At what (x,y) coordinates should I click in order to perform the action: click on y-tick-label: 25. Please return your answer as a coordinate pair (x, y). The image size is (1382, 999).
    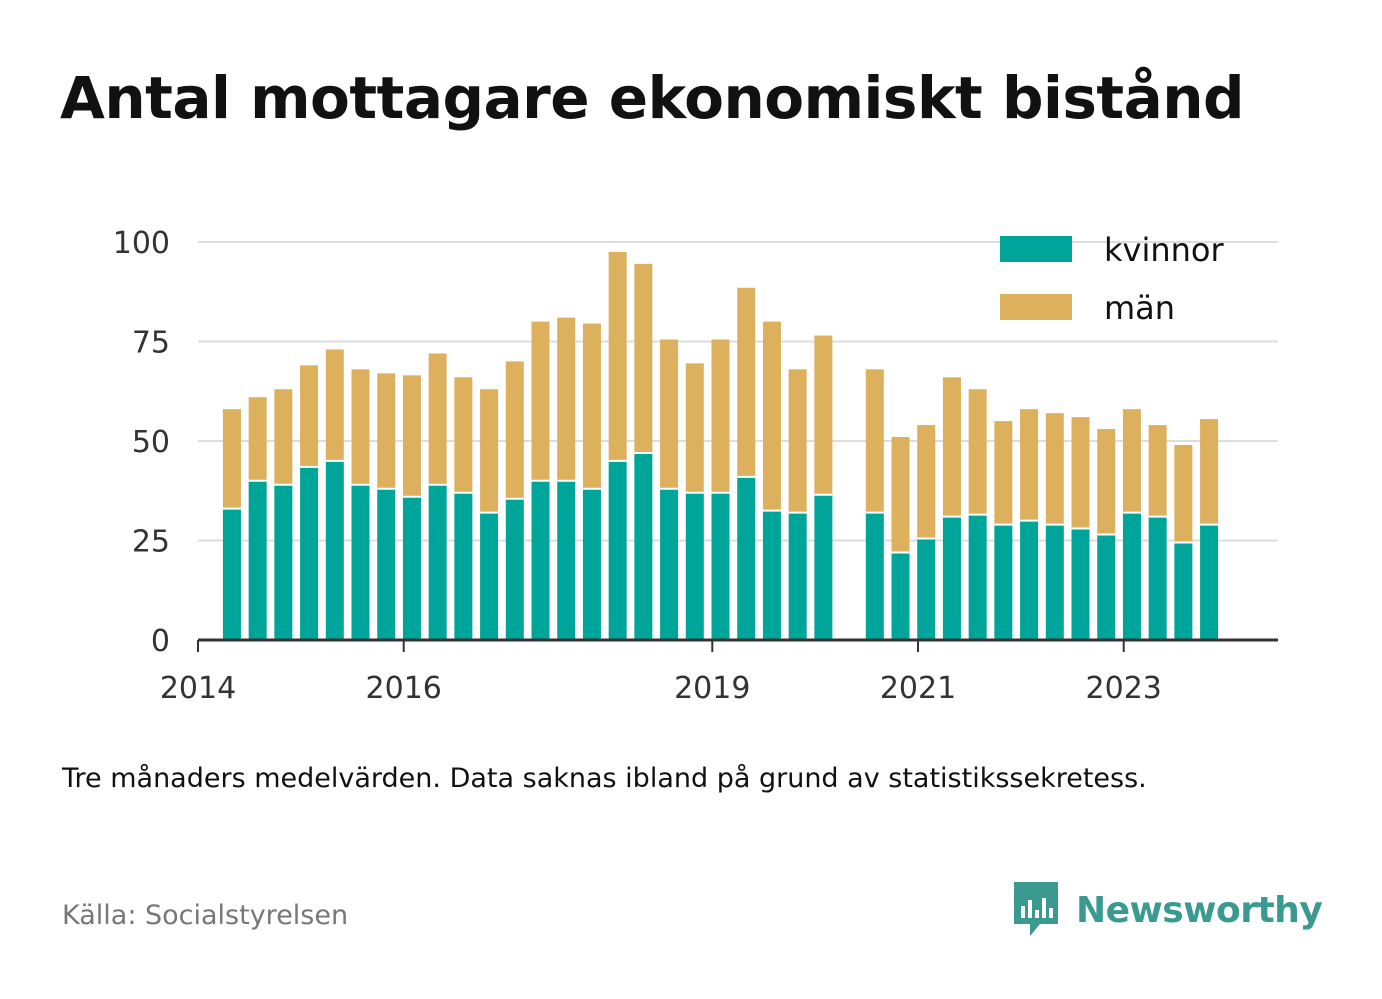
    Looking at the image, I should click on (151, 542).